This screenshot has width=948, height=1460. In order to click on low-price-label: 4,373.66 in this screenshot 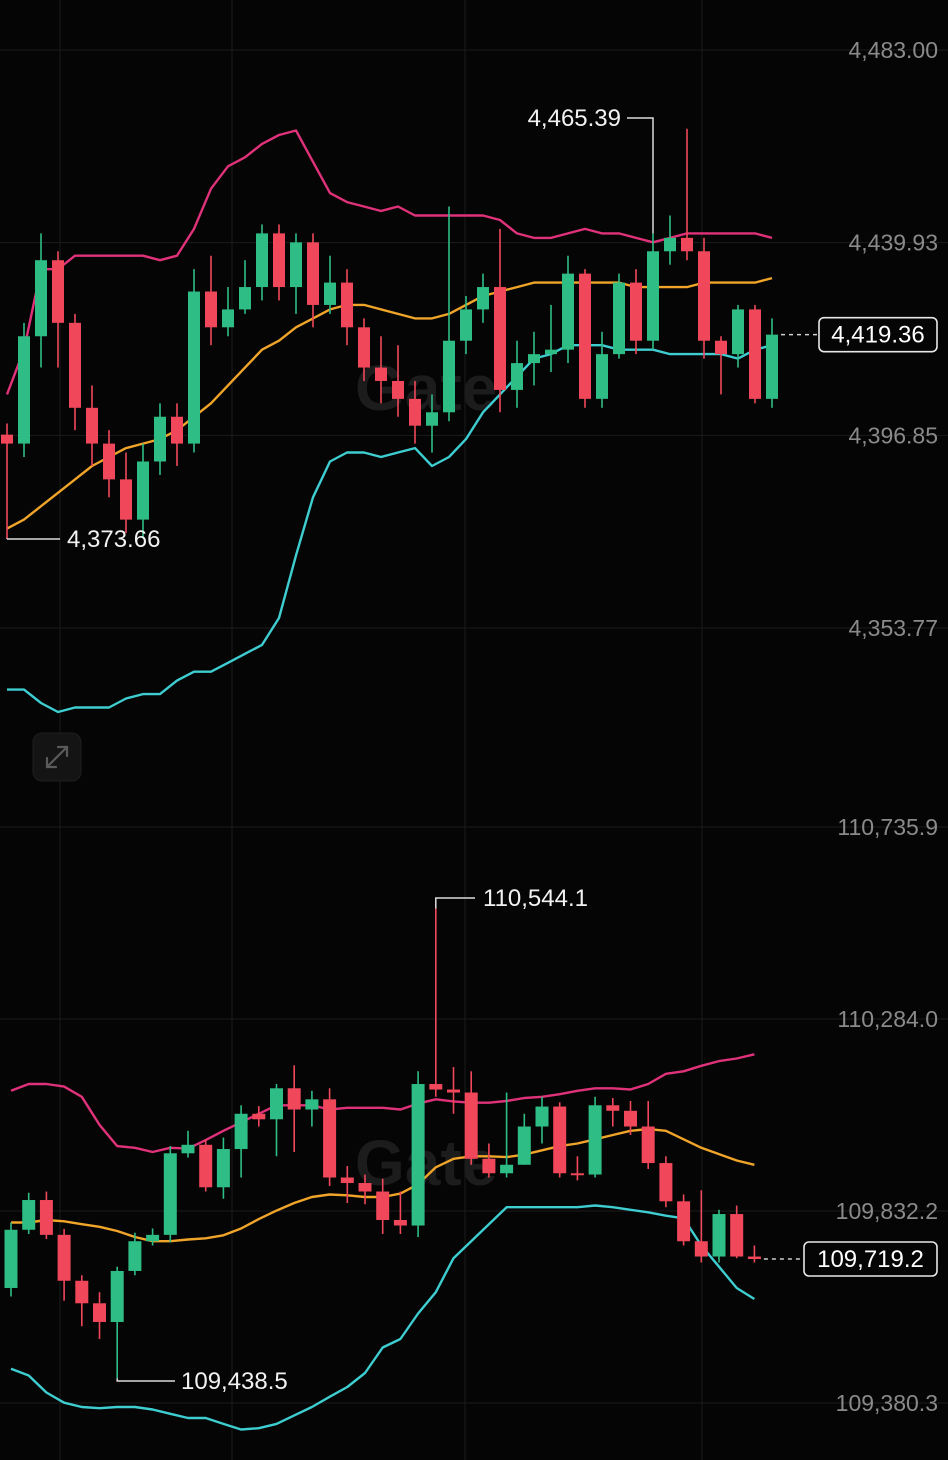, I will do `click(113, 539)`.